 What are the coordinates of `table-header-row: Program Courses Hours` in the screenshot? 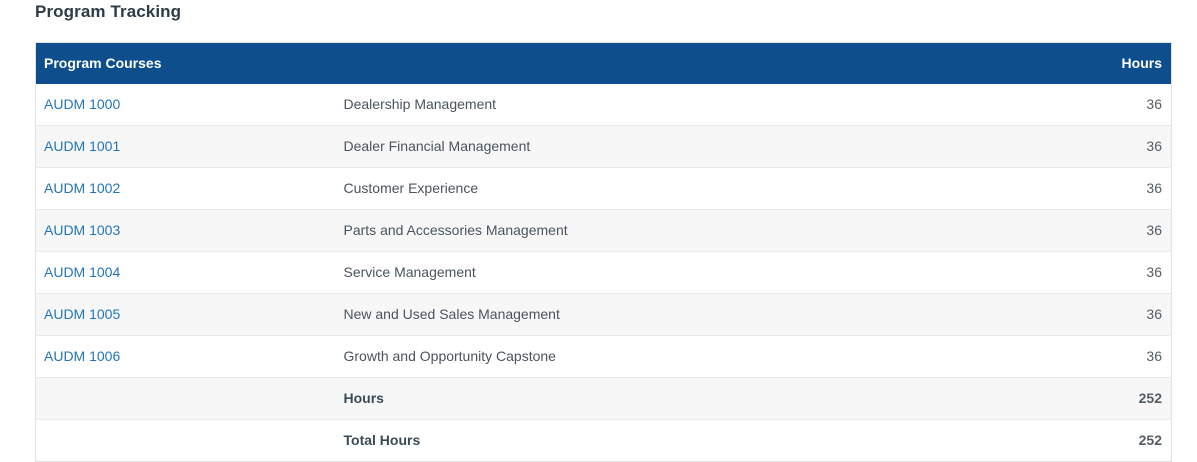 It's located at (603, 63).